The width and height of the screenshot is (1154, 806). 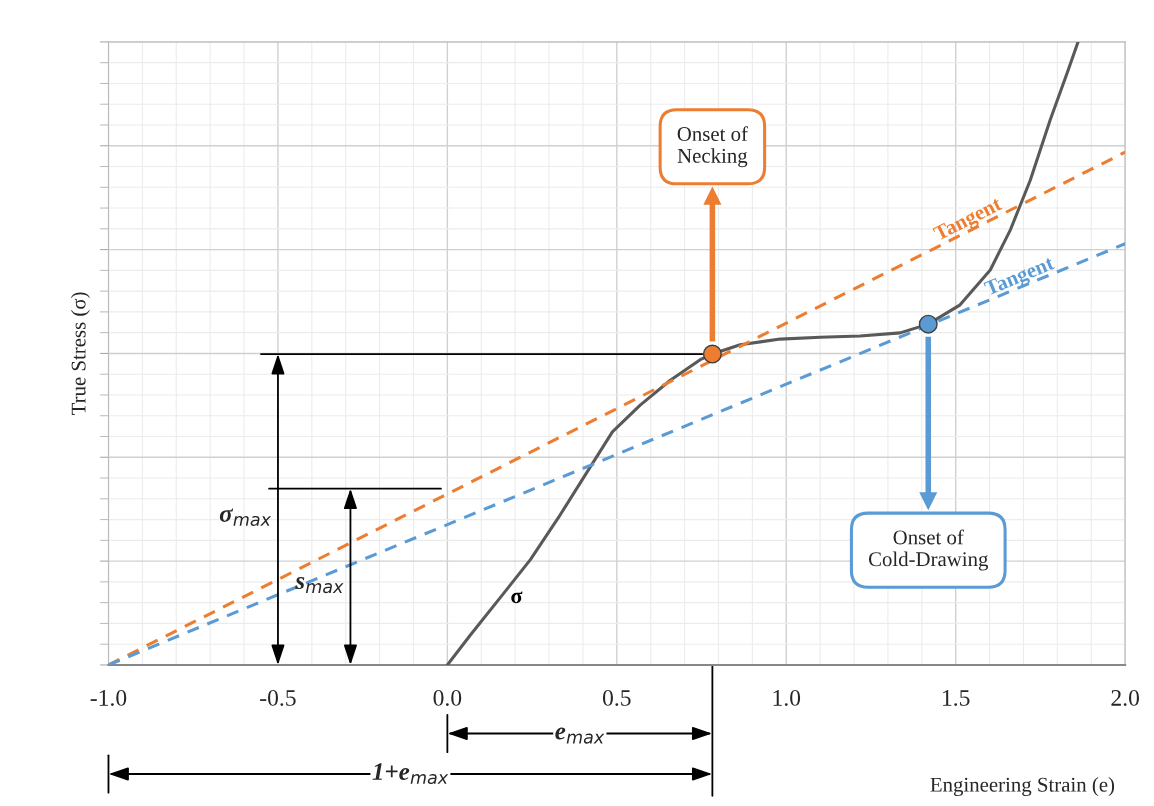 What do you see at coordinates (956, 698) in the screenshot?
I see `x-tick-label: 1.5` at bounding box center [956, 698].